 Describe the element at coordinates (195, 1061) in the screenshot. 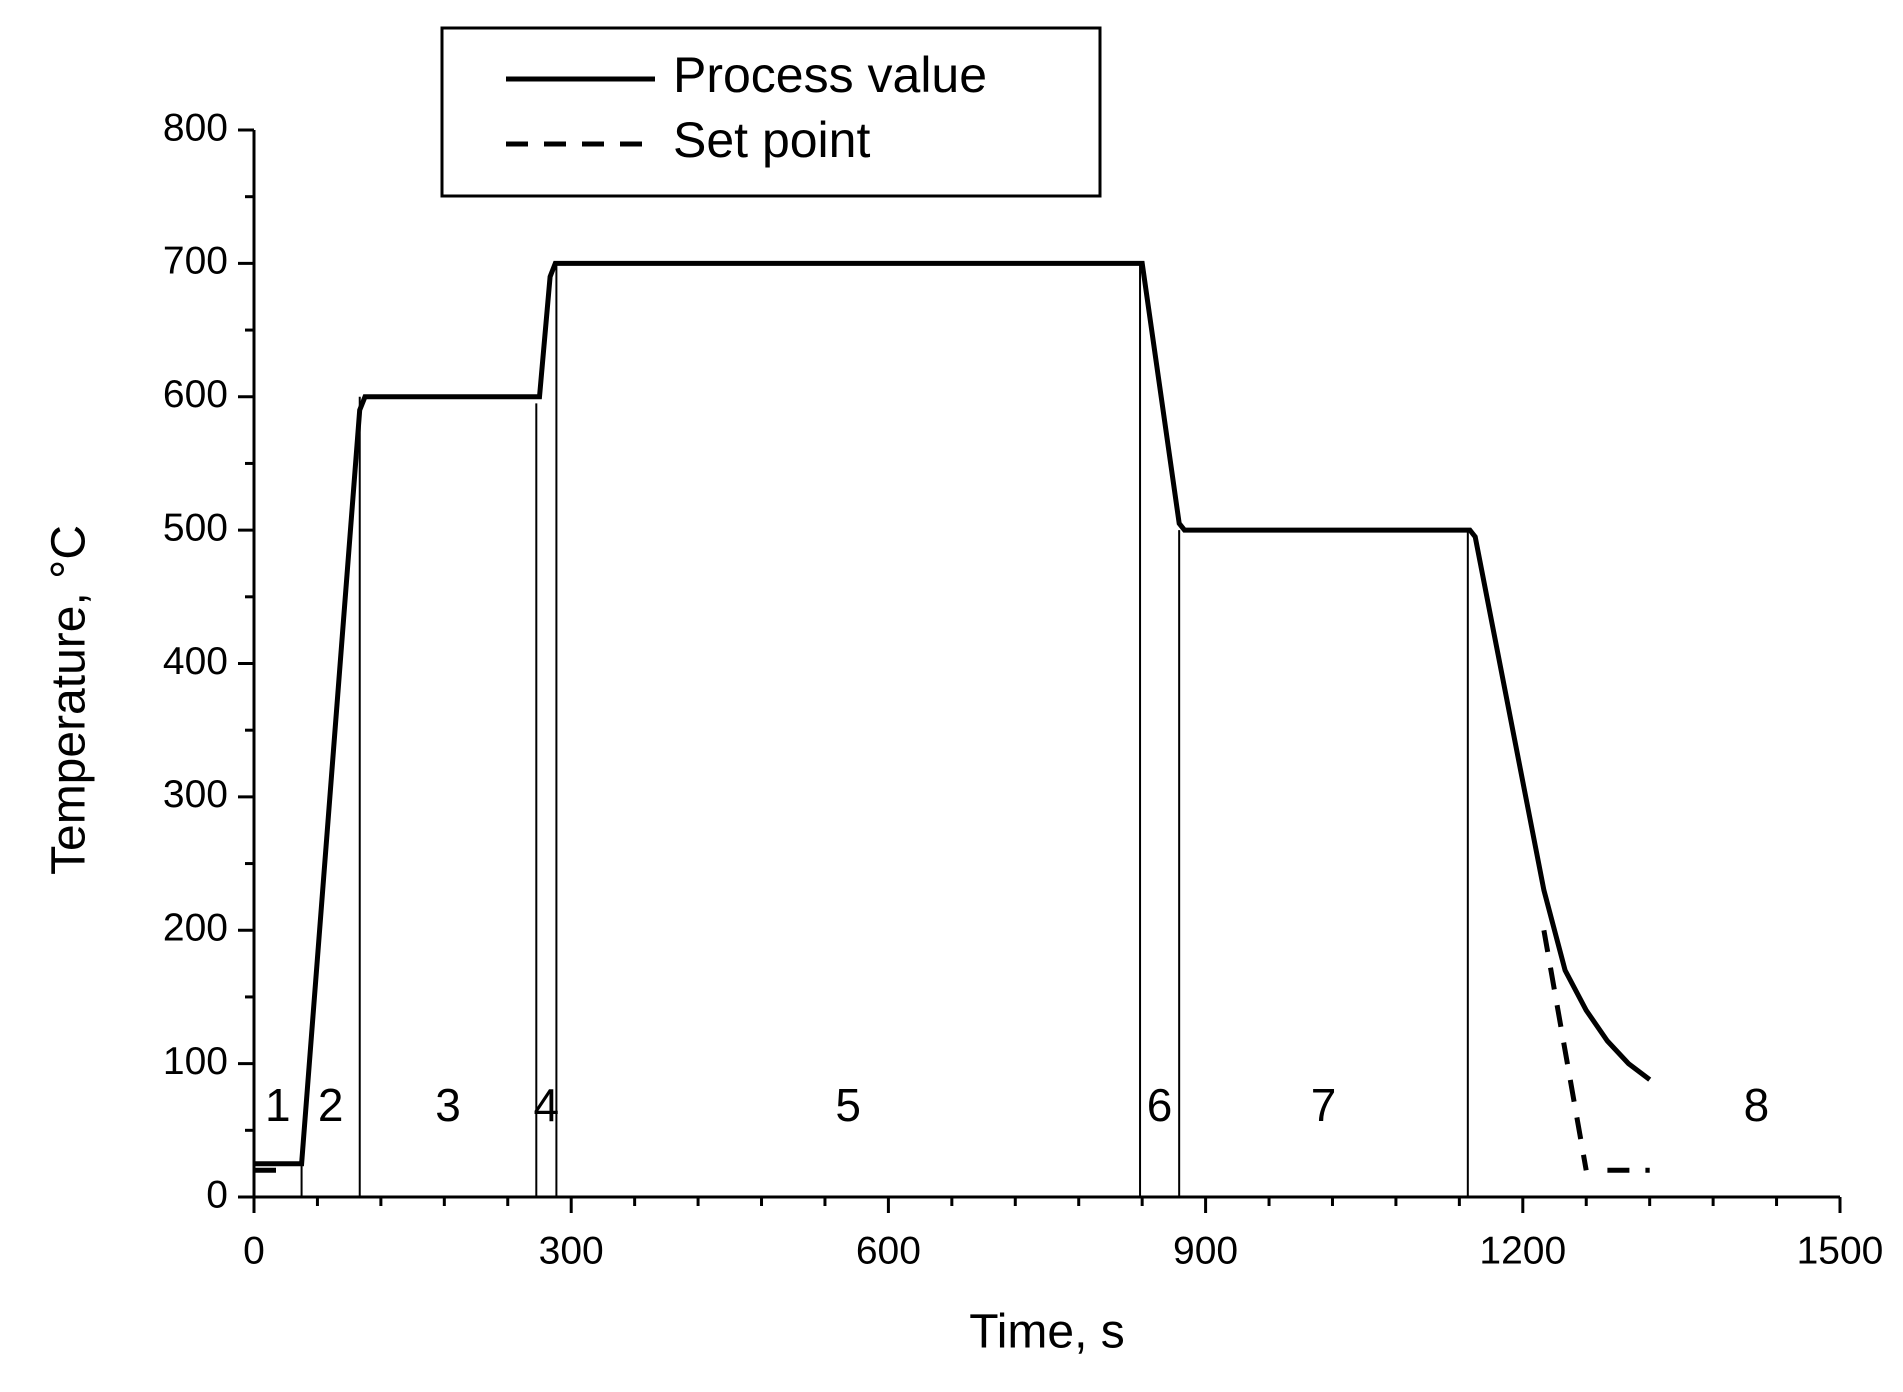

I see `y-tick-label: 100` at that location.